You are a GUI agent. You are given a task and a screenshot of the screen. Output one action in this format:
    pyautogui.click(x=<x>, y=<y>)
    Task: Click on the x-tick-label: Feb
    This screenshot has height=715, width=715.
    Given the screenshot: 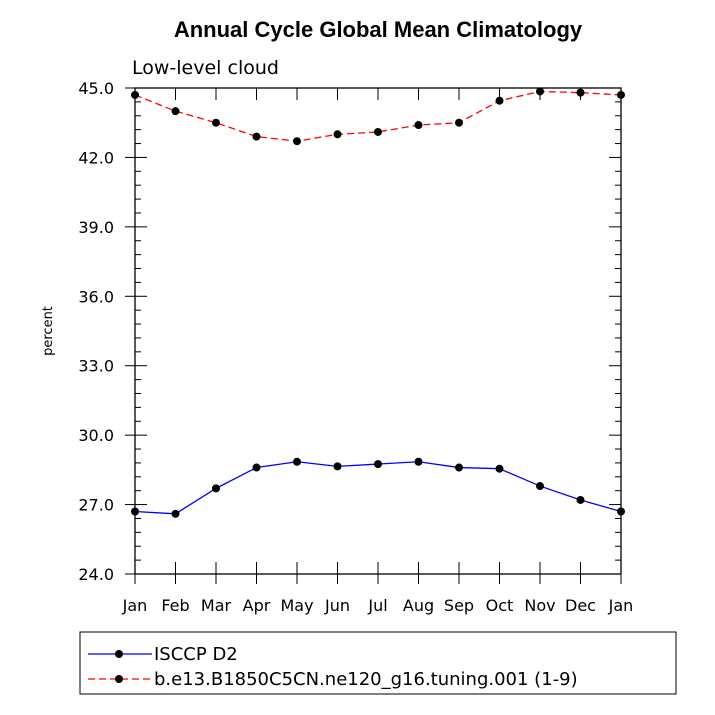 What is the action you would take?
    pyautogui.click(x=175, y=605)
    